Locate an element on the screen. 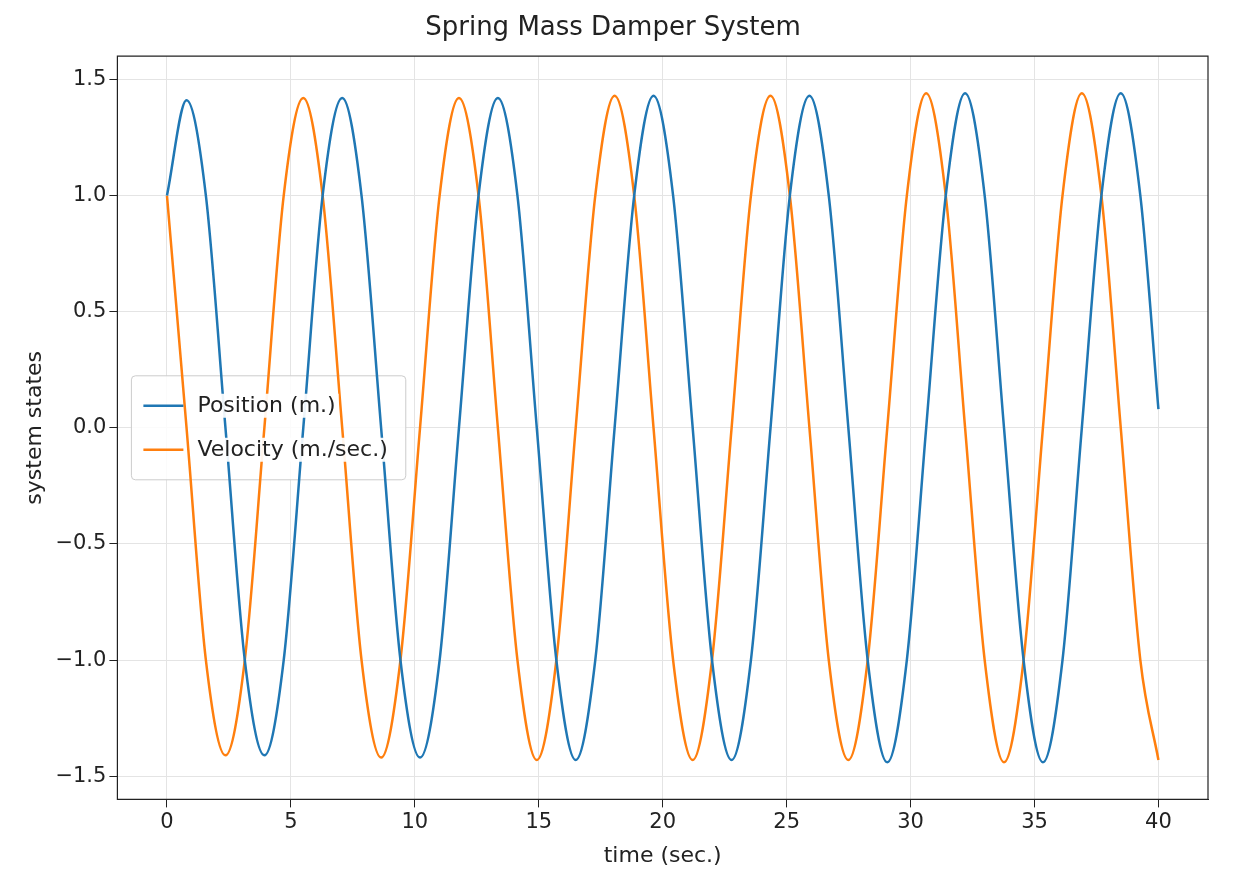 The height and width of the screenshot is (890, 1243). legend-label: Velocity (m./sec.) is located at coordinates (292, 448).